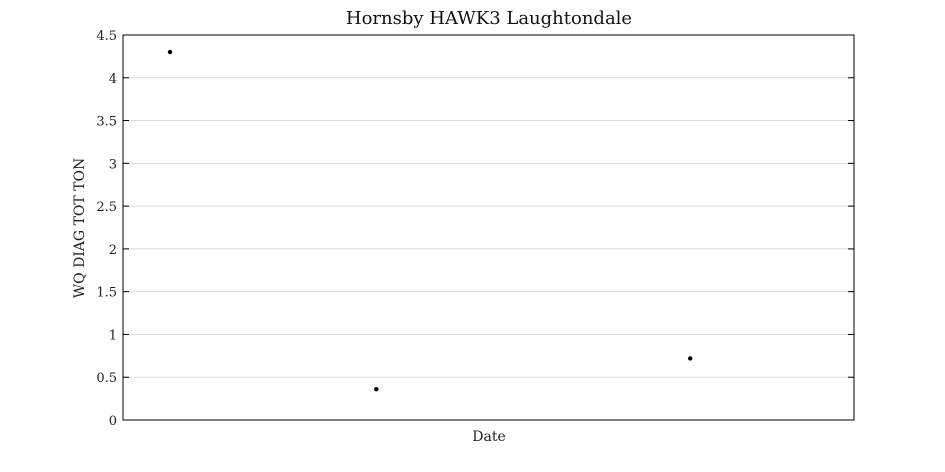 This screenshot has width=945, height=472. What do you see at coordinates (113, 335) in the screenshot?
I see `y-tick-label: 1` at bounding box center [113, 335].